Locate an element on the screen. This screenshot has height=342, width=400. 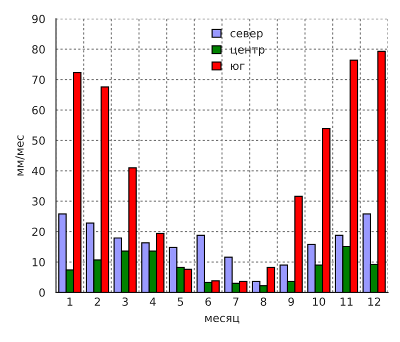
x-tick-label: 12 is located at coordinates (374, 301).